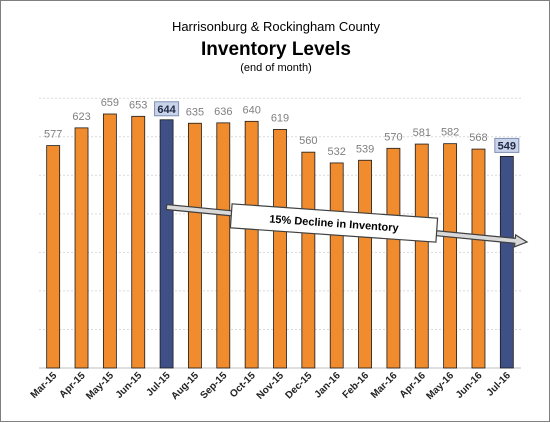 The width and height of the screenshot is (550, 423). I want to click on x-tick-label: Oct-15, so click(243, 385).